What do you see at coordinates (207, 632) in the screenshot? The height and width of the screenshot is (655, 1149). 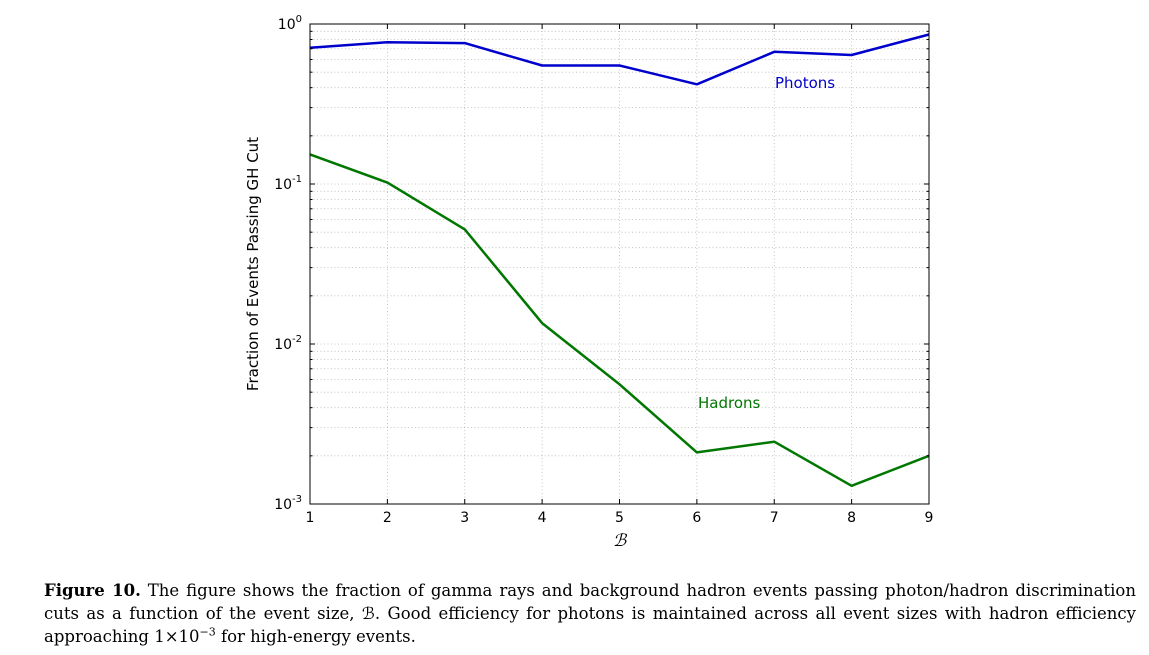 I see `caption-exponent: −3` at bounding box center [207, 632].